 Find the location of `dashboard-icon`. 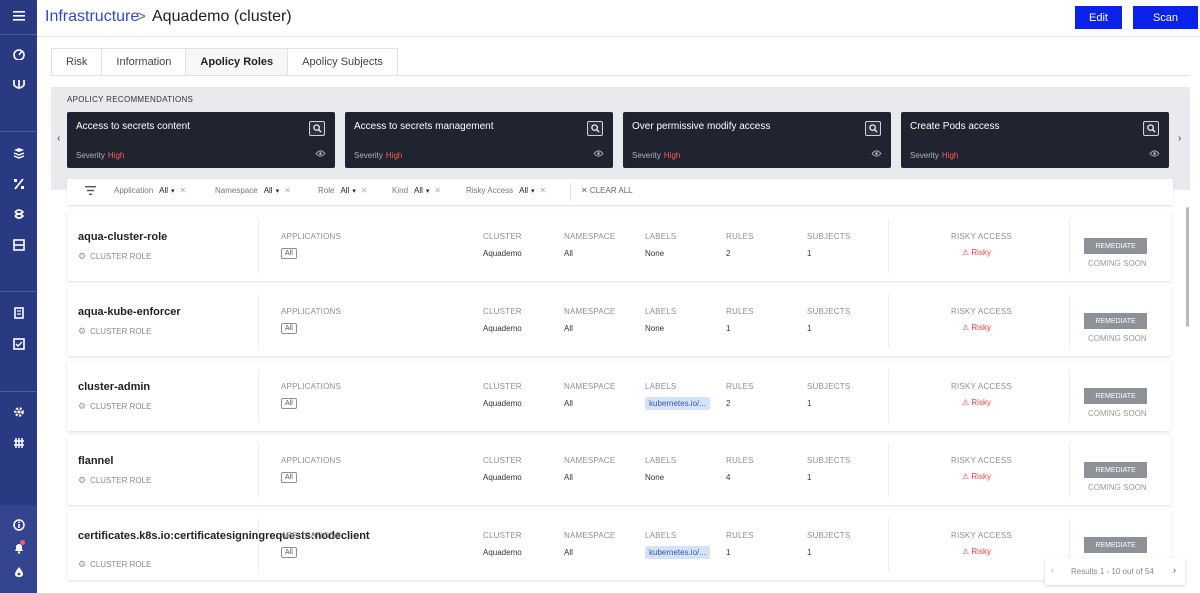

dashboard-icon is located at coordinates (18, 54).